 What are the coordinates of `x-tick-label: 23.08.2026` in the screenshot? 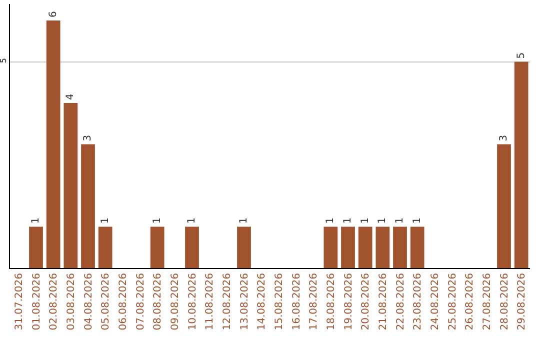 It's located at (418, 301).